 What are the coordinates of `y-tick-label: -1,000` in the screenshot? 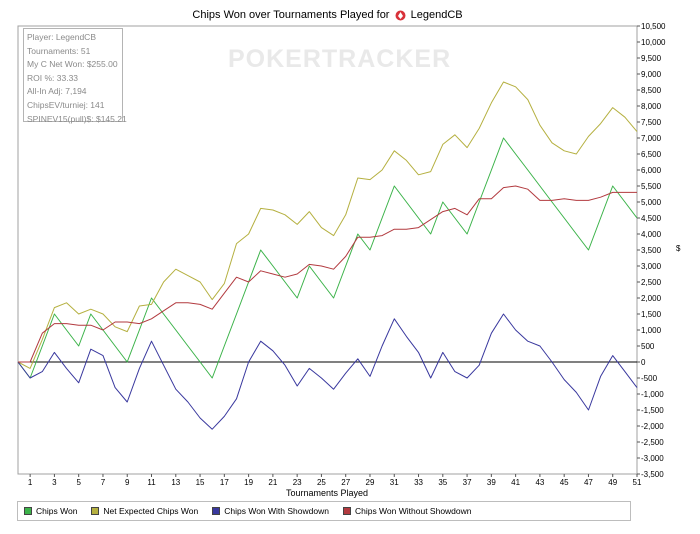 It's located at (652, 394).